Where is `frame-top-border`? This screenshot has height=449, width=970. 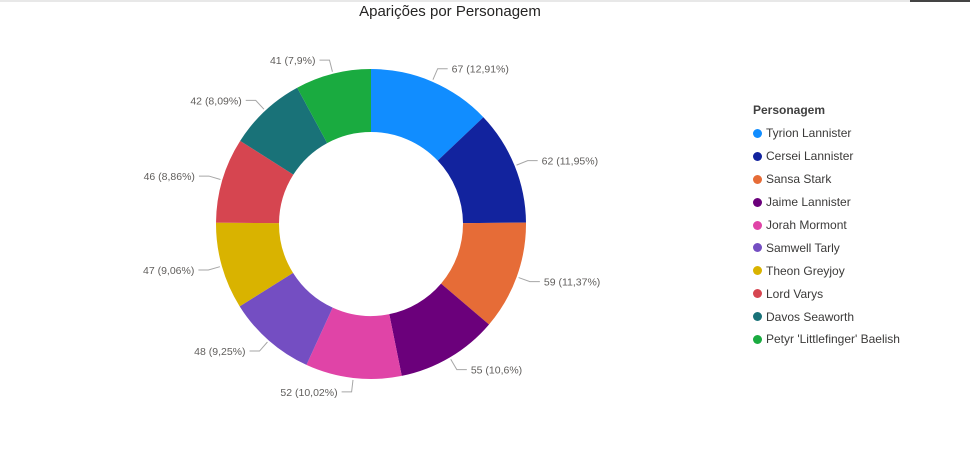
frame-top-border is located at coordinates (485, 1).